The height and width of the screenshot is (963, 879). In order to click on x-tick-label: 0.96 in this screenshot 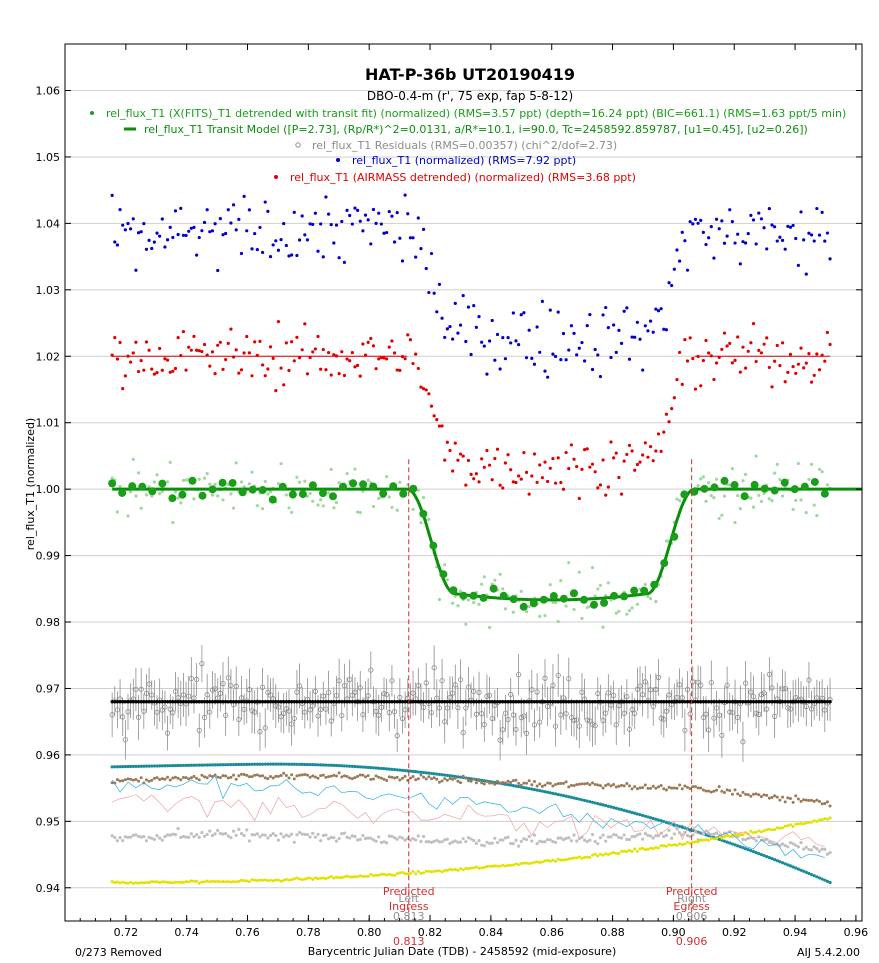, I will do `click(856, 932)`.